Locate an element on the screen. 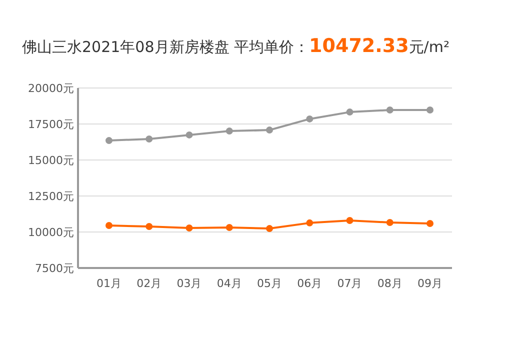 Image resolution: width=519 pixels, height=337 pixels. y-tick-label: 20000元 is located at coordinates (51, 88).